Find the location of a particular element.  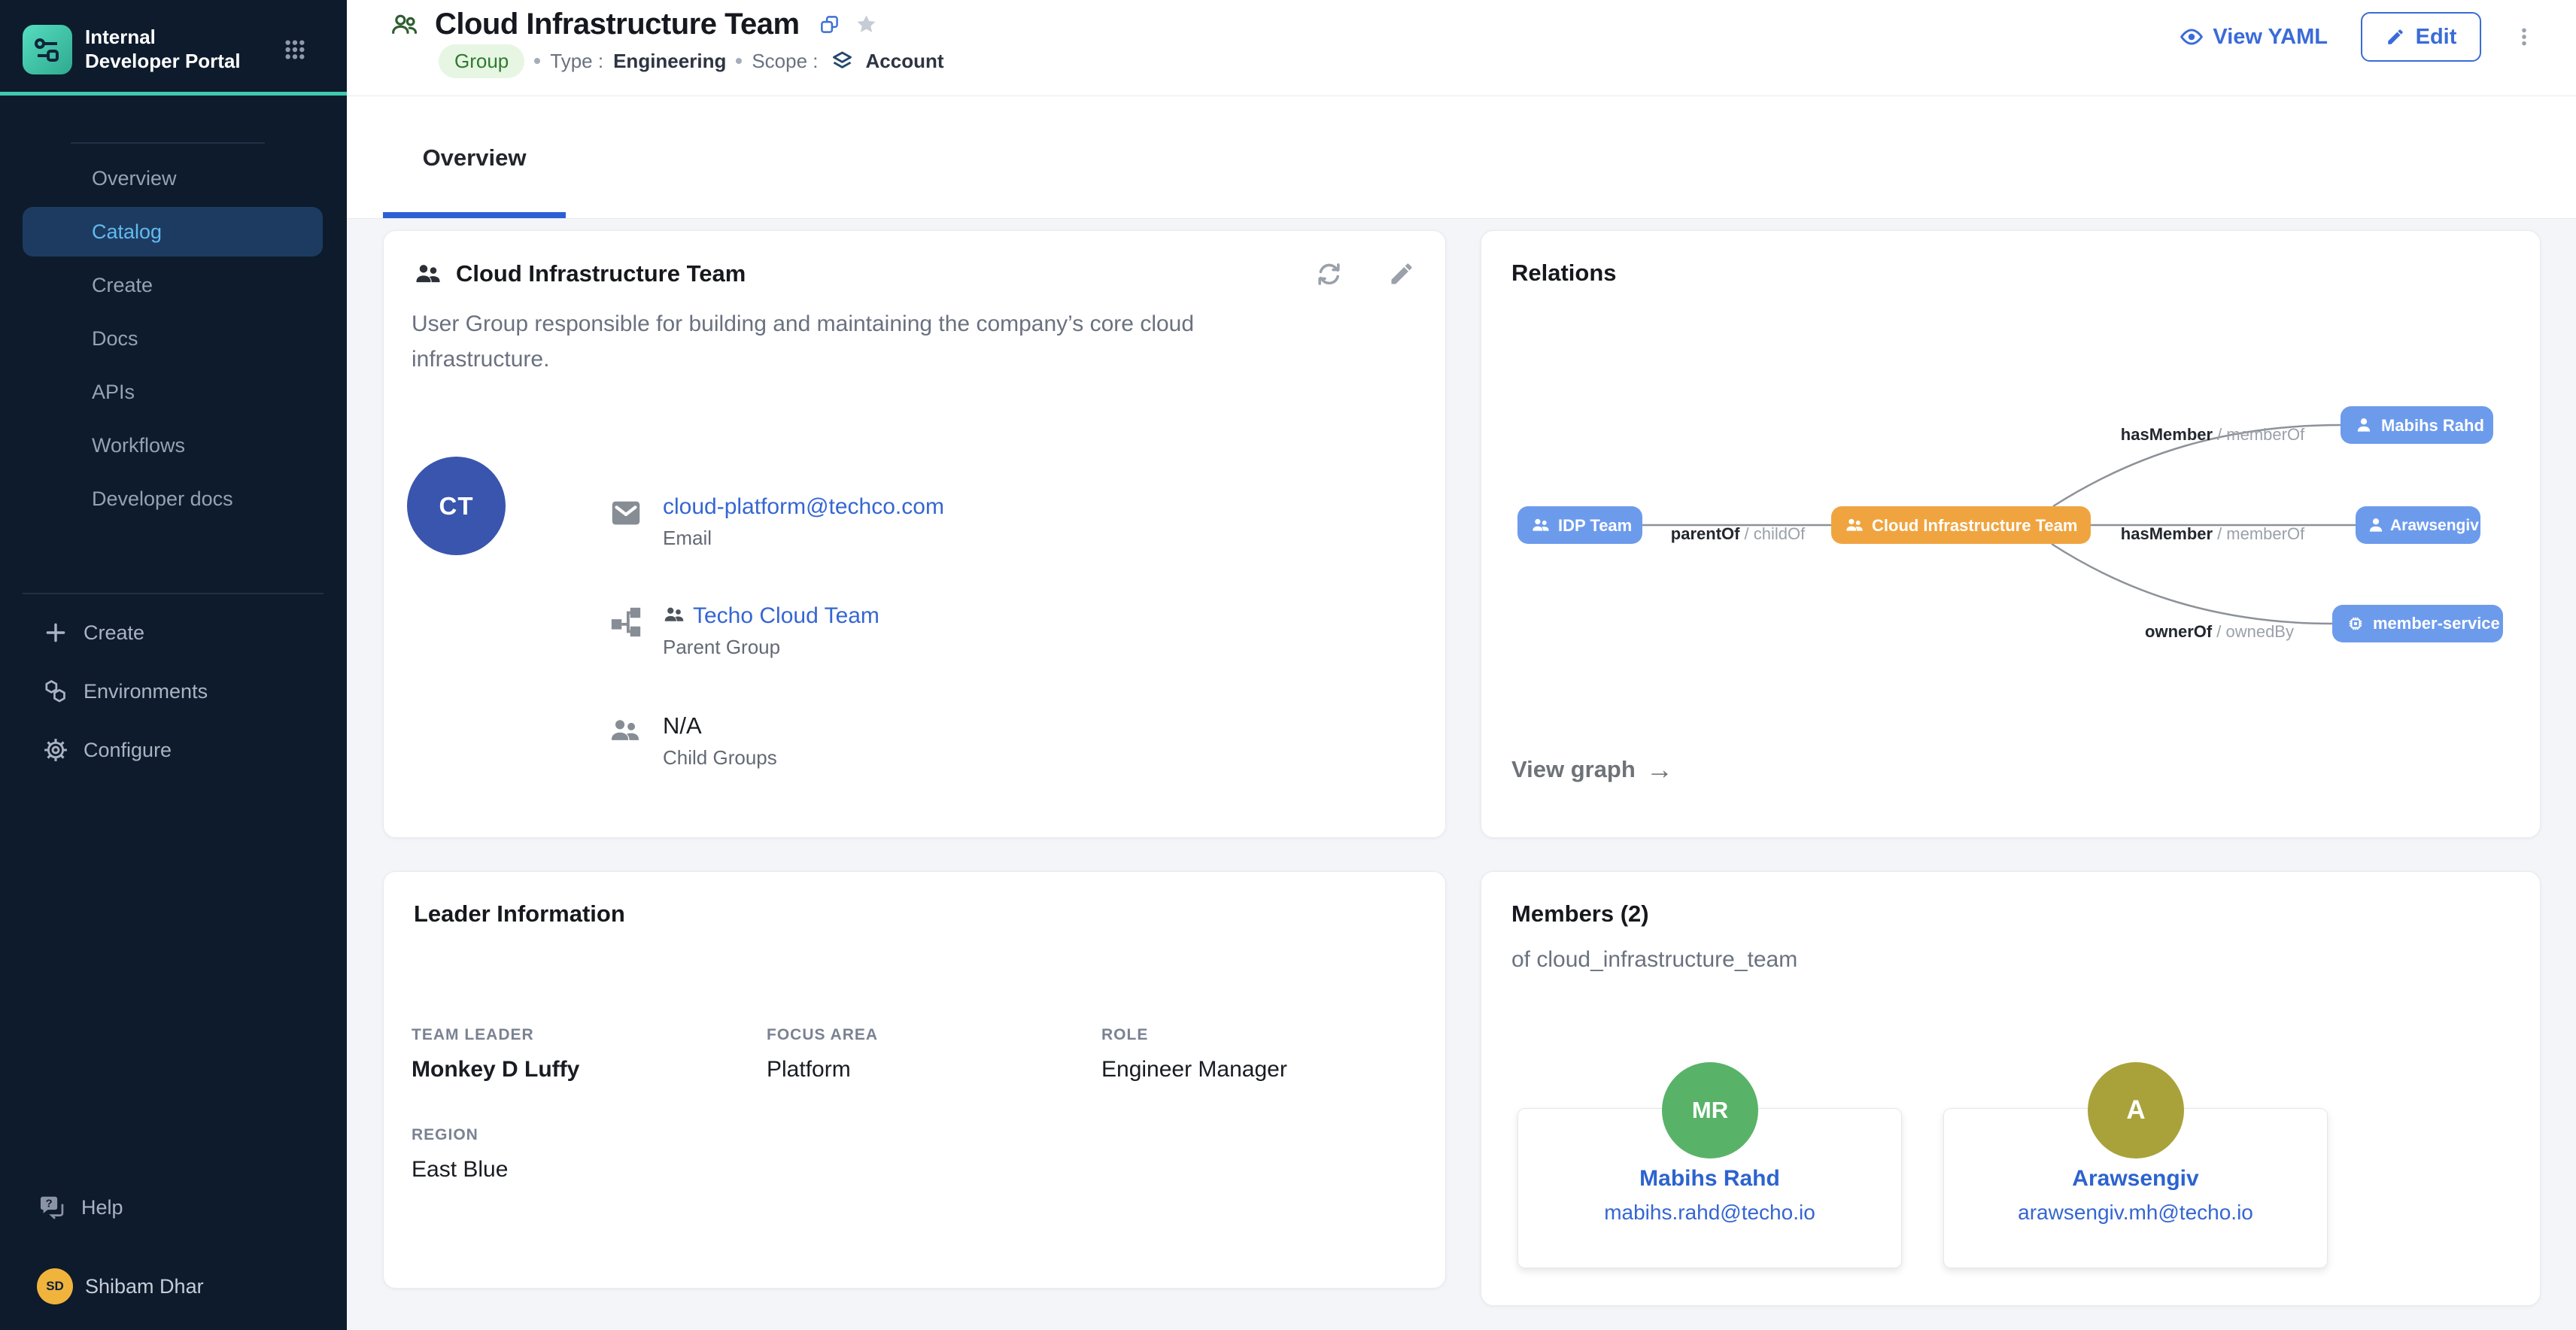

kind-badge: Group is located at coordinates (482, 61).